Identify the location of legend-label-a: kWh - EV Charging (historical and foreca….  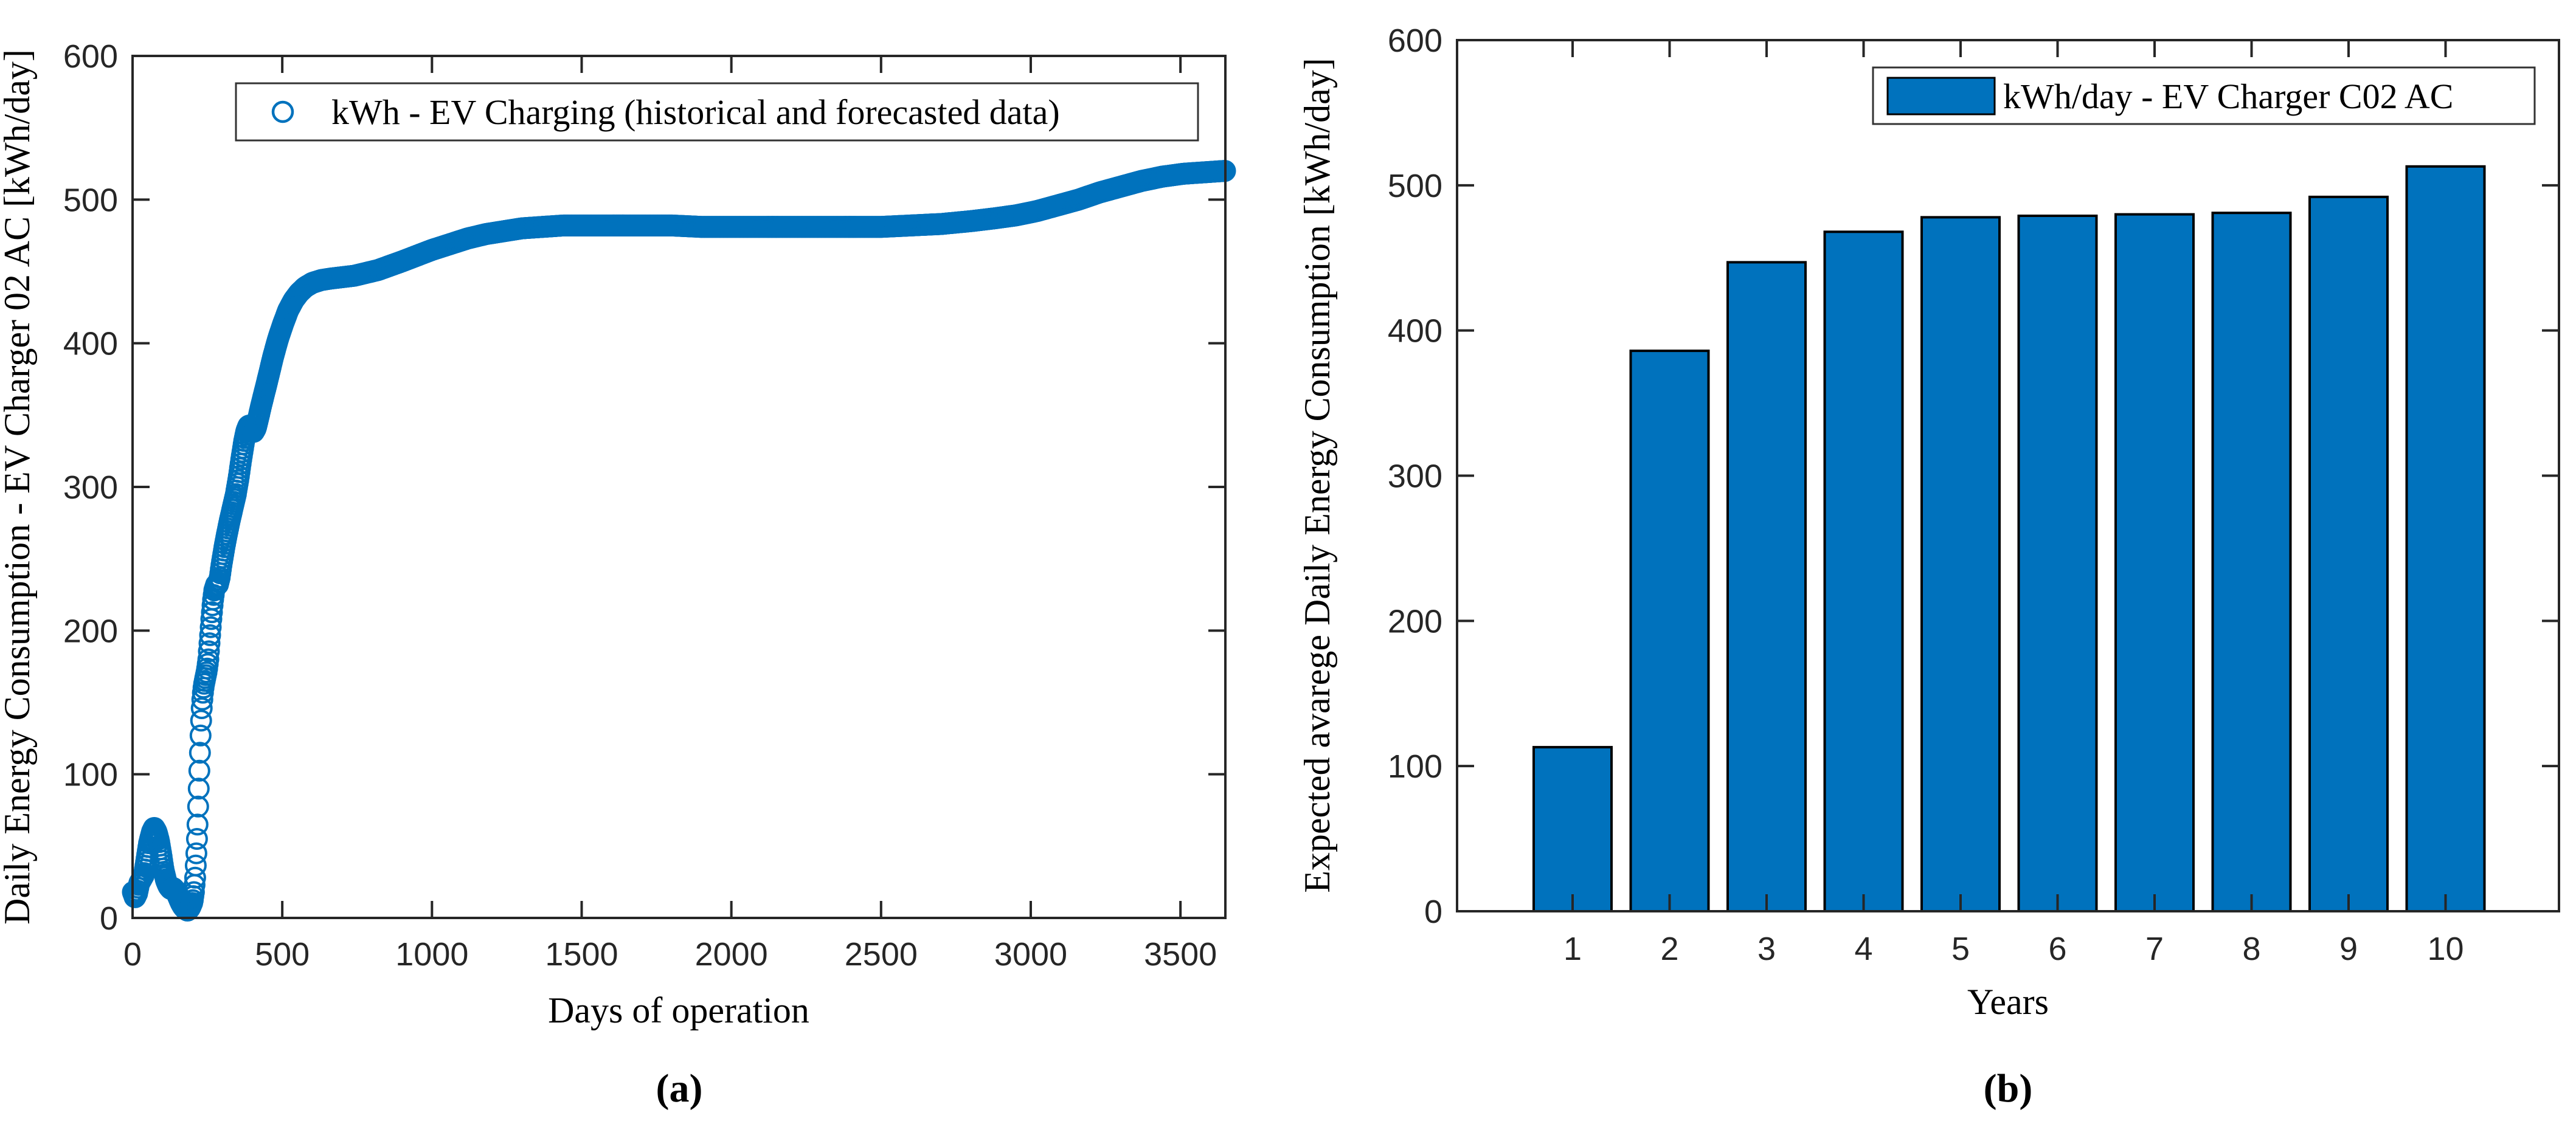
(695, 112).